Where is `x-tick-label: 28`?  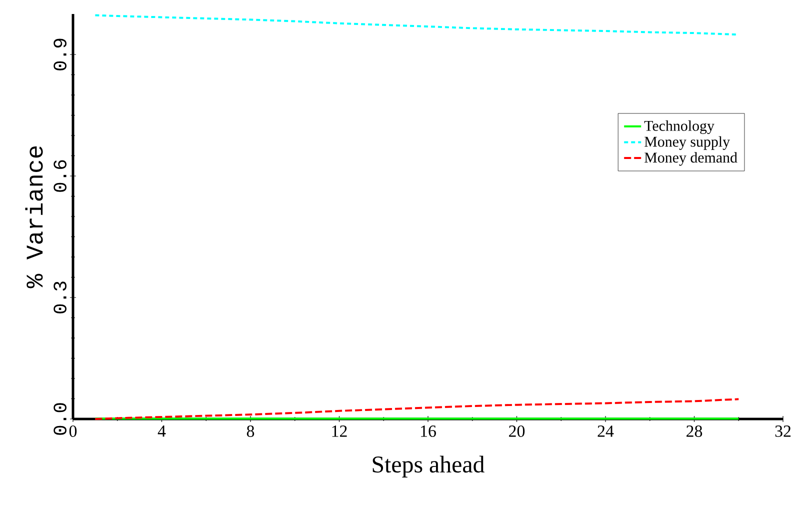 x-tick-label: 28 is located at coordinates (694, 431).